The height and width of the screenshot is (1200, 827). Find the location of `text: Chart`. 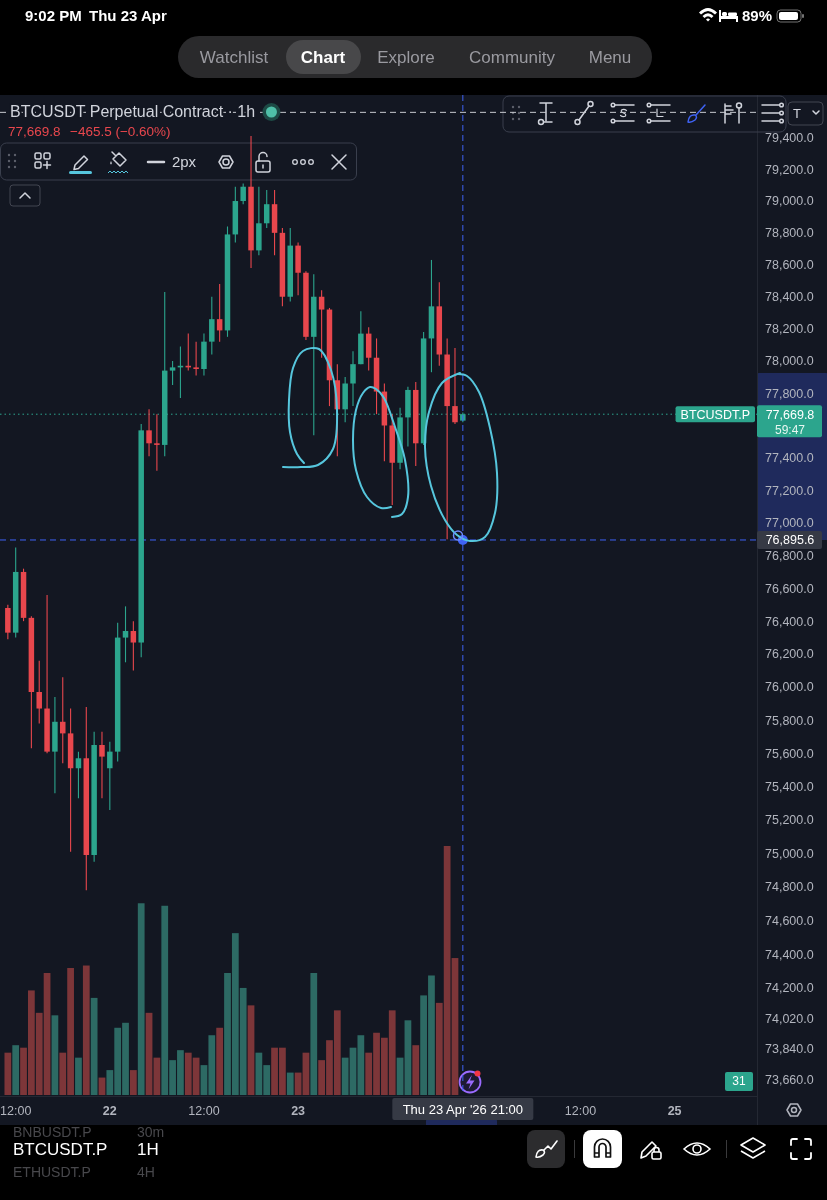

text: Chart is located at coordinates (323, 57).